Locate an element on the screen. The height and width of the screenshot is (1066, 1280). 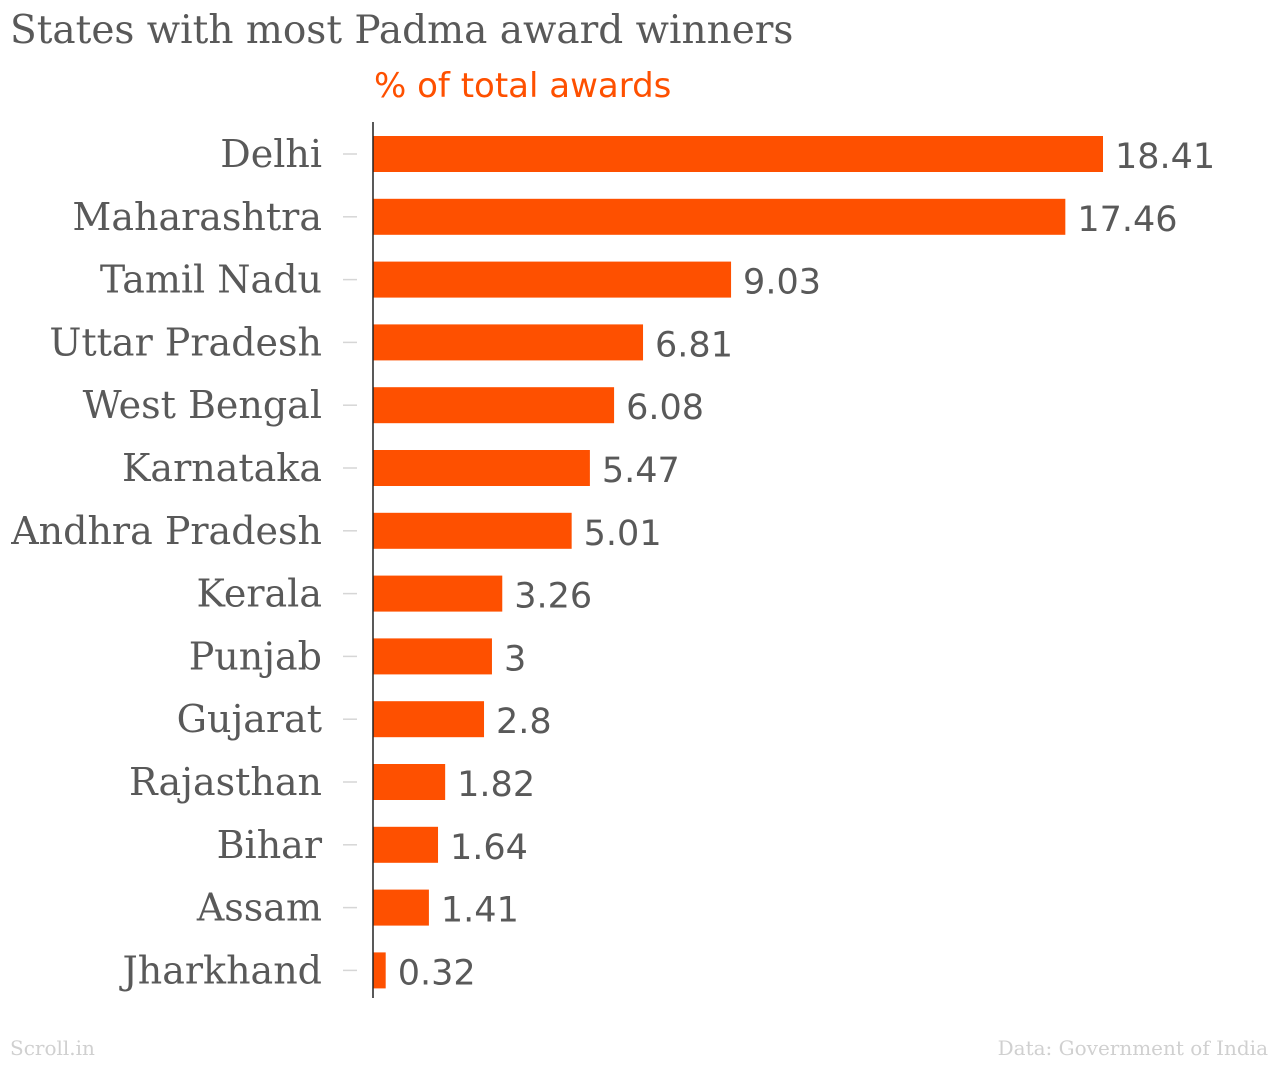
bar-row-kerala: Kerala 3.26 is located at coordinates (395, 594).